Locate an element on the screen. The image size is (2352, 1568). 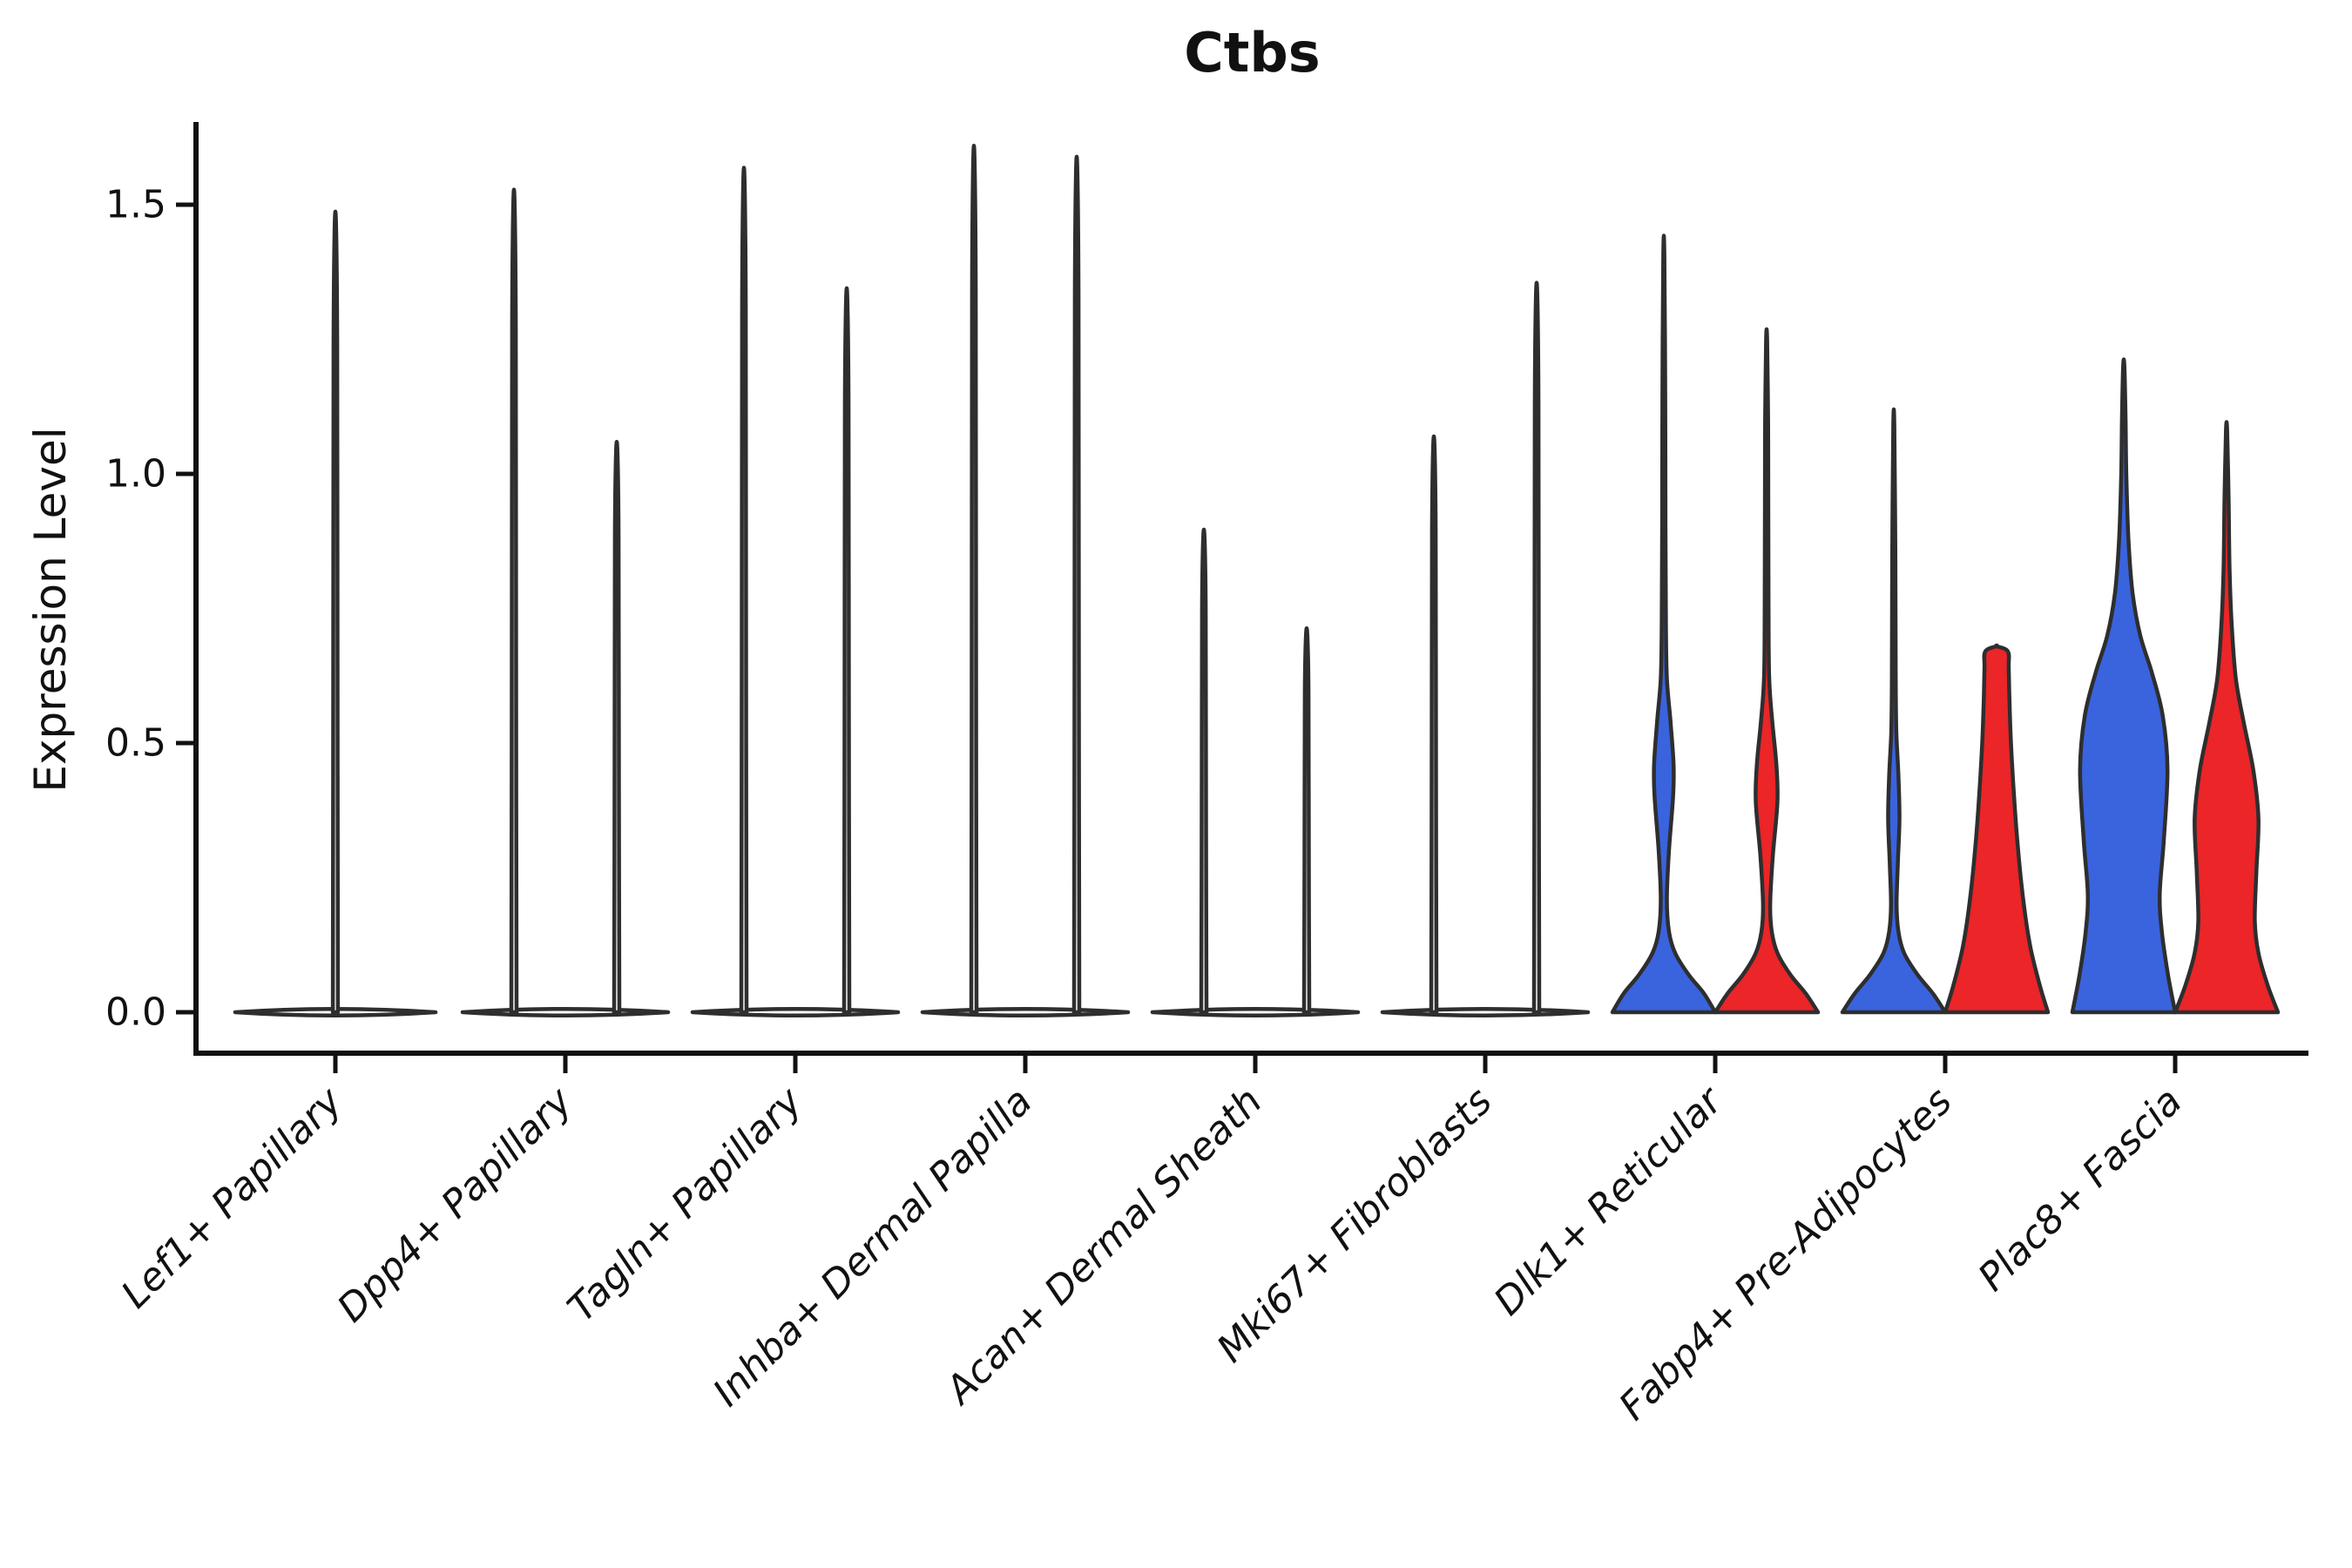
violin-tagln-right is located at coordinates (846, 650).